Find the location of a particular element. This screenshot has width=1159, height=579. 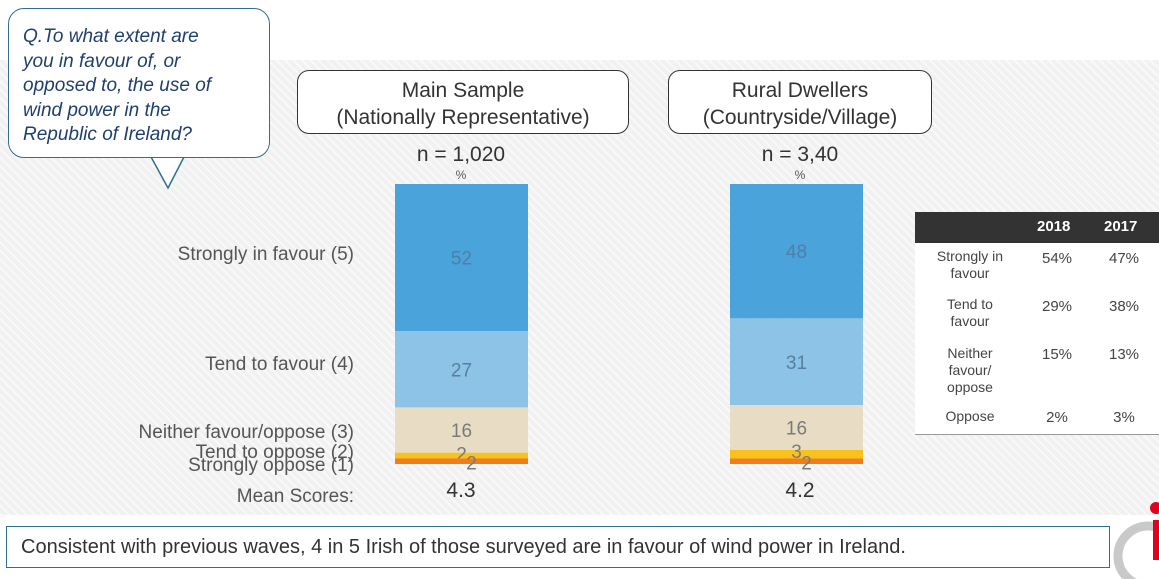

main-sample-mean: 4.3 is located at coordinates (461, 490).